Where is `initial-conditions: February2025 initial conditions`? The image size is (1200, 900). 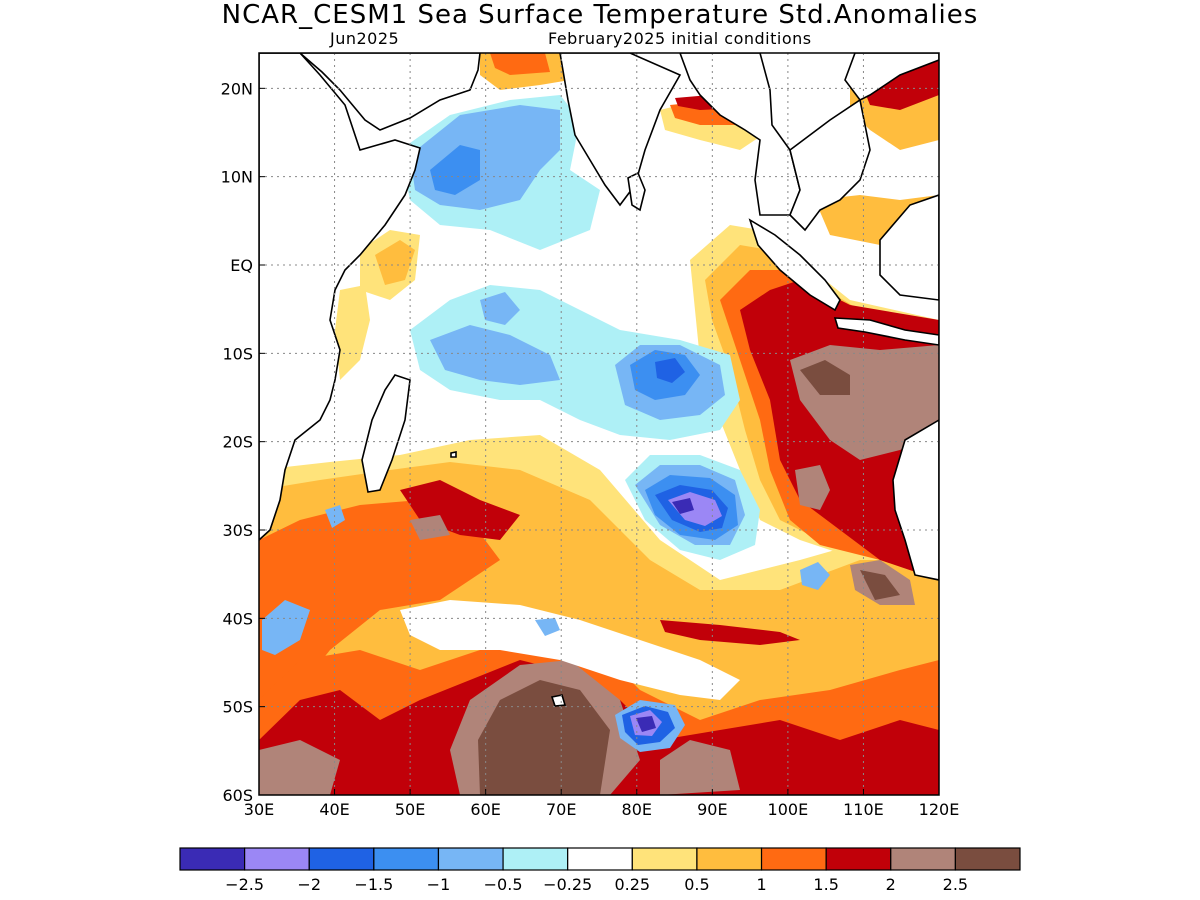 initial-conditions: February2025 initial conditions is located at coordinates (680, 38).